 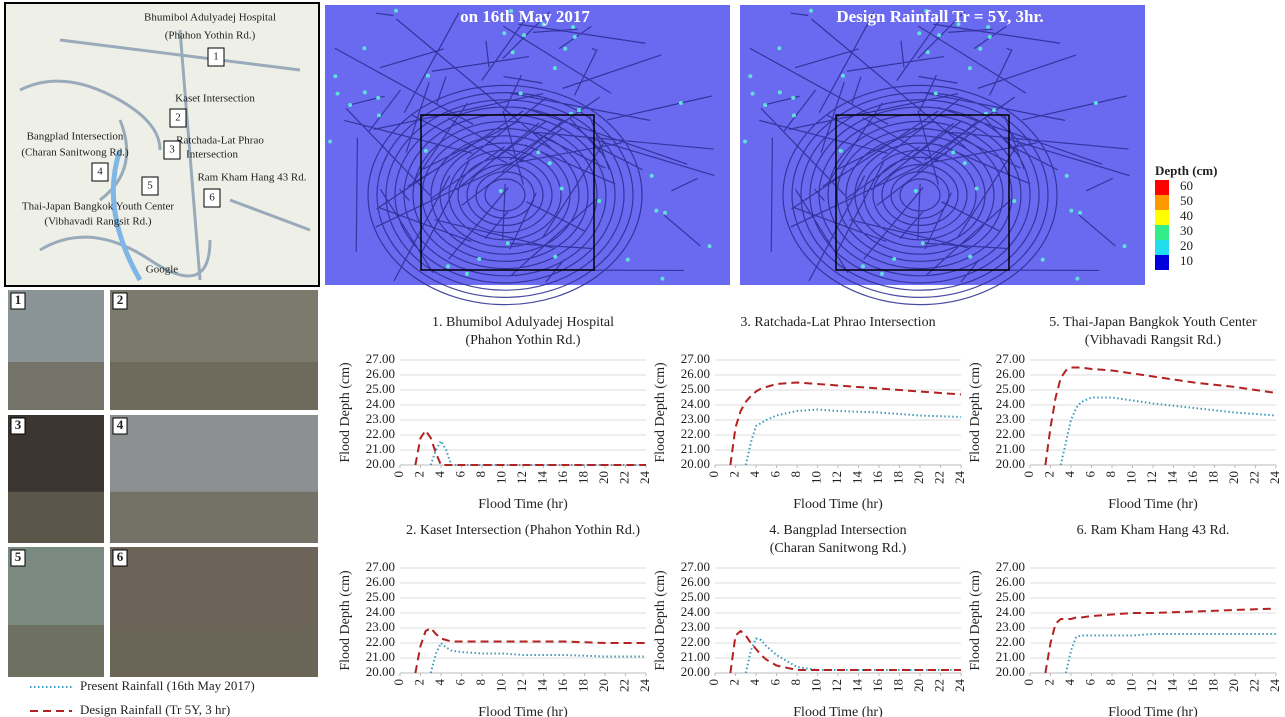 What do you see at coordinates (98, 222) in the screenshot?
I see `map-label: (Vibhavadi Rangsit Rd.)` at bounding box center [98, 222].